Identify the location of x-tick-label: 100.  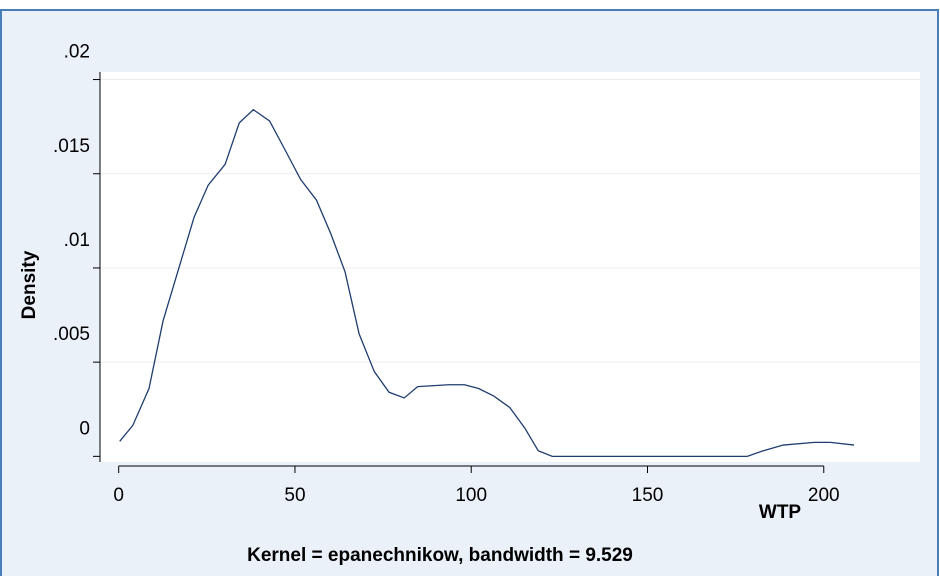
(471, 495).